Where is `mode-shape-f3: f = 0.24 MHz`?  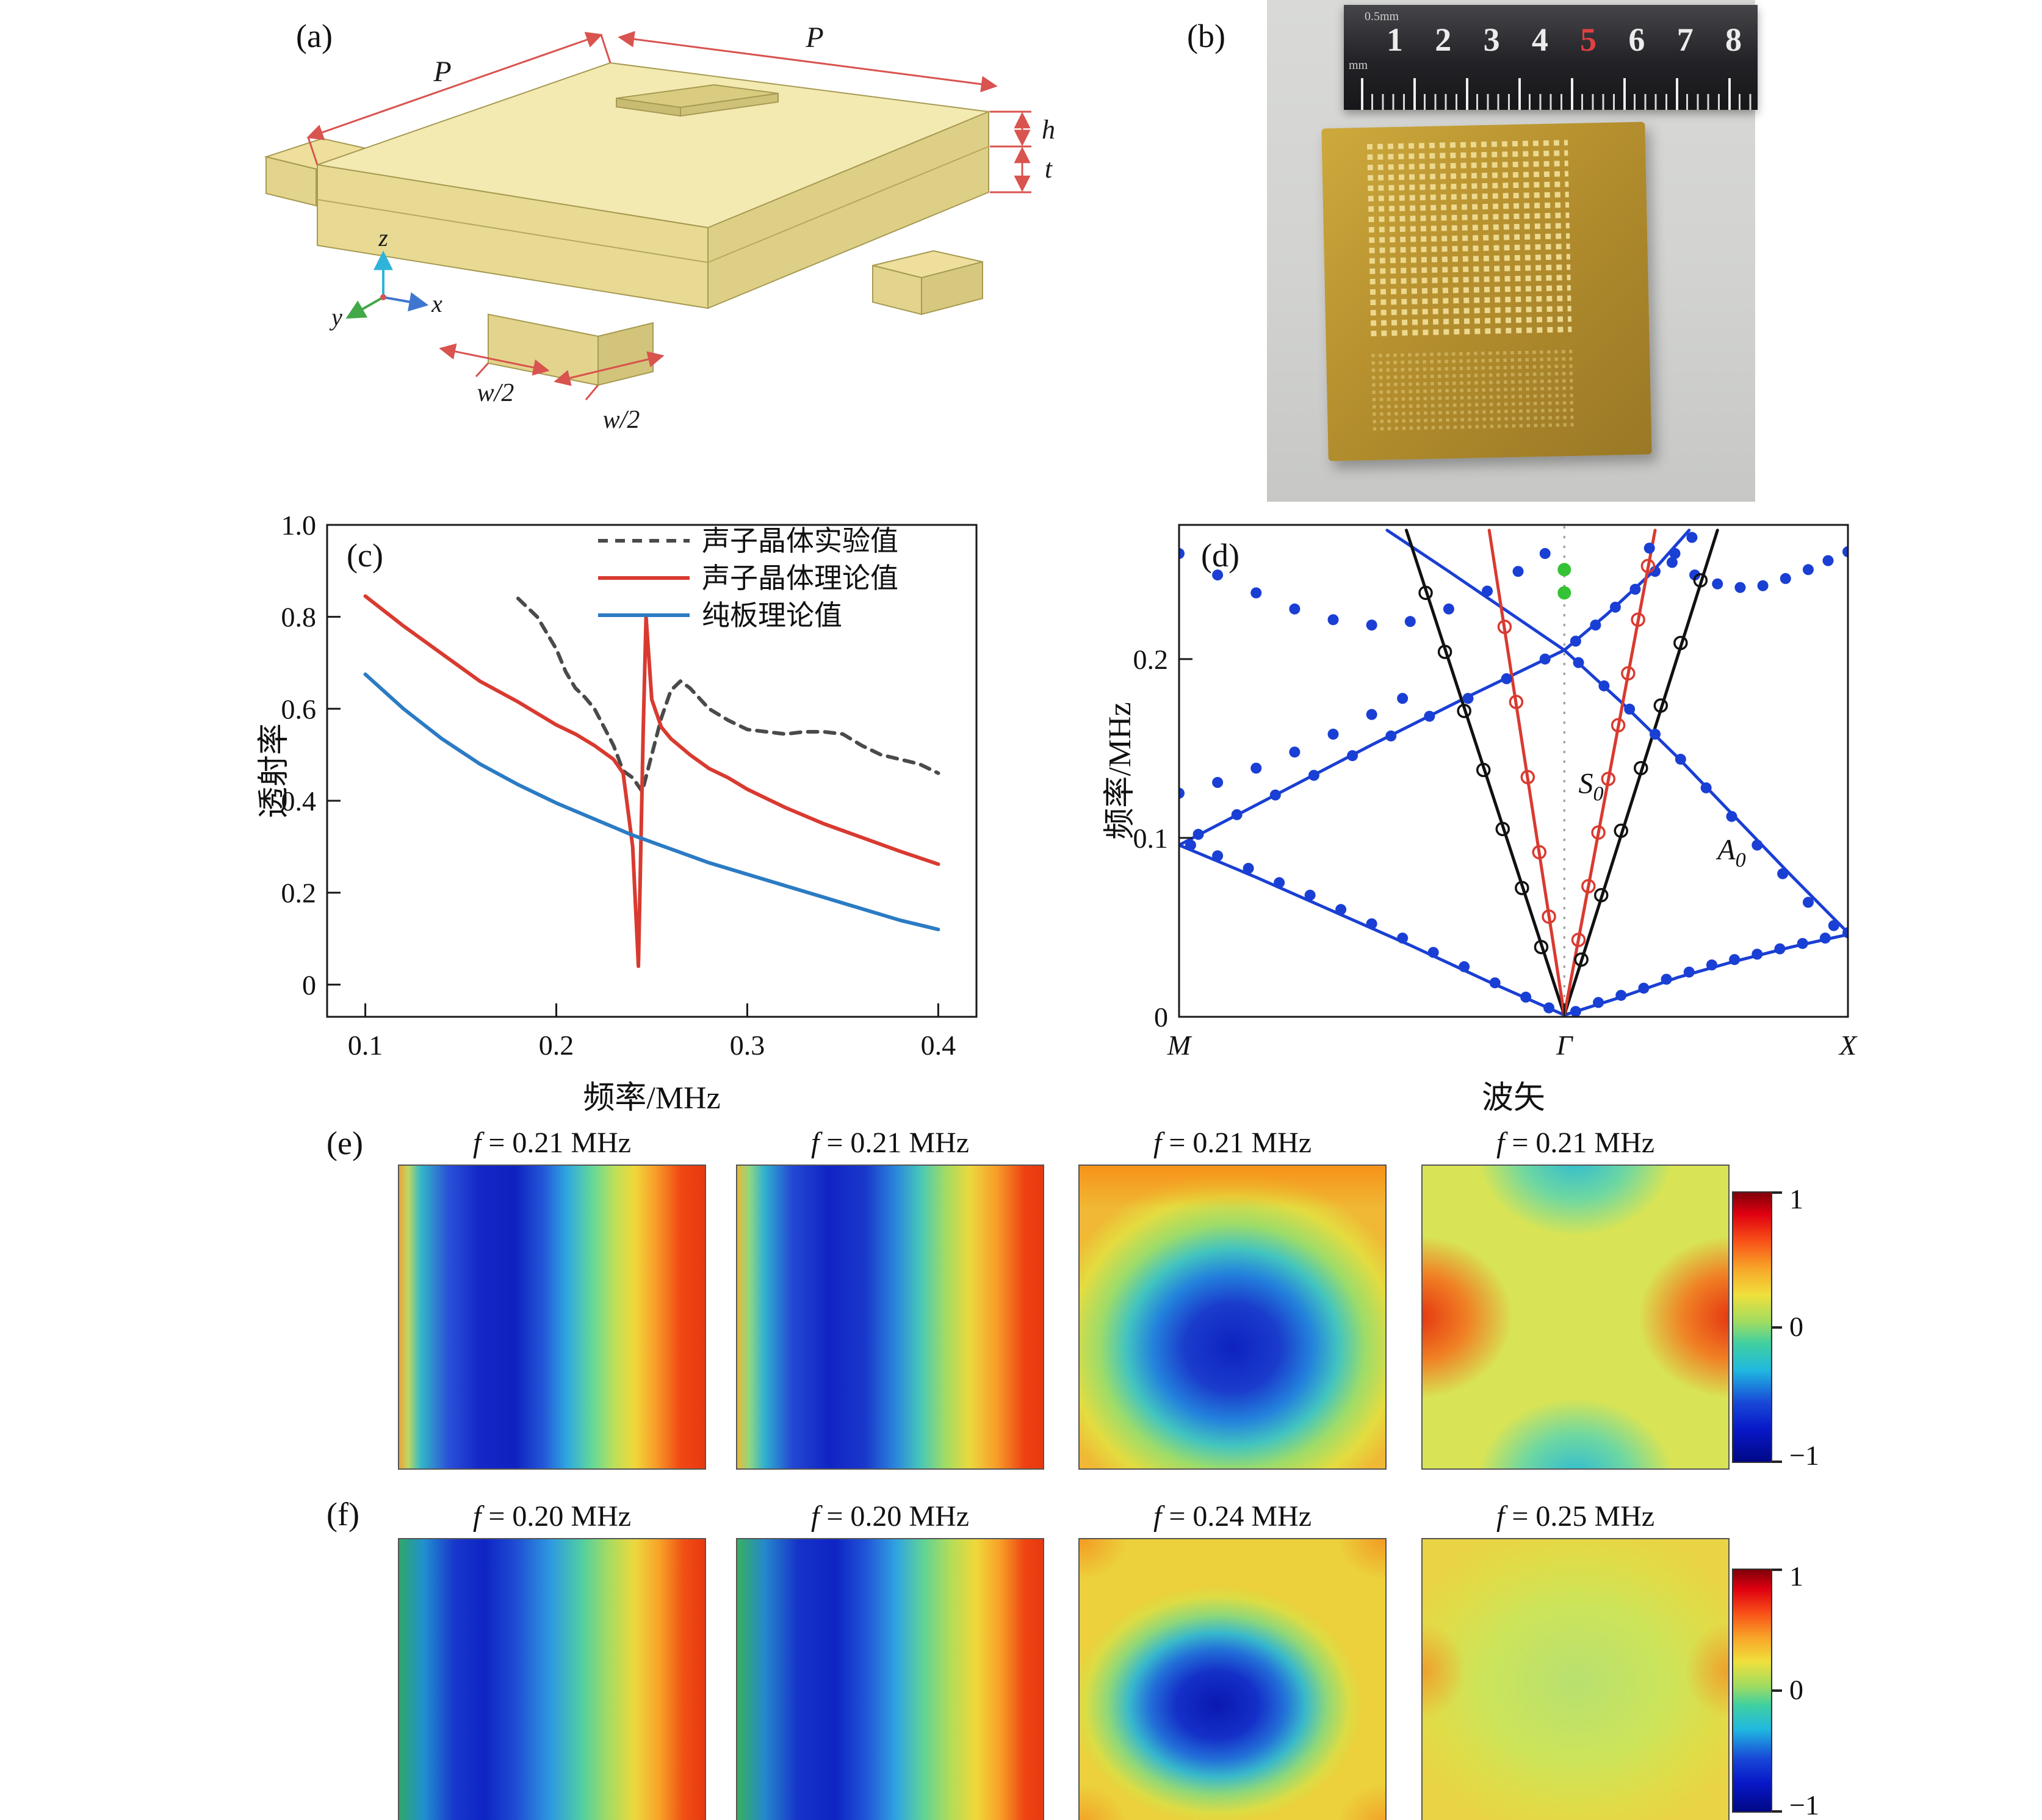 mode-shape-f3: f = 0.24 MHz is located at coordinates (1232, 1660).